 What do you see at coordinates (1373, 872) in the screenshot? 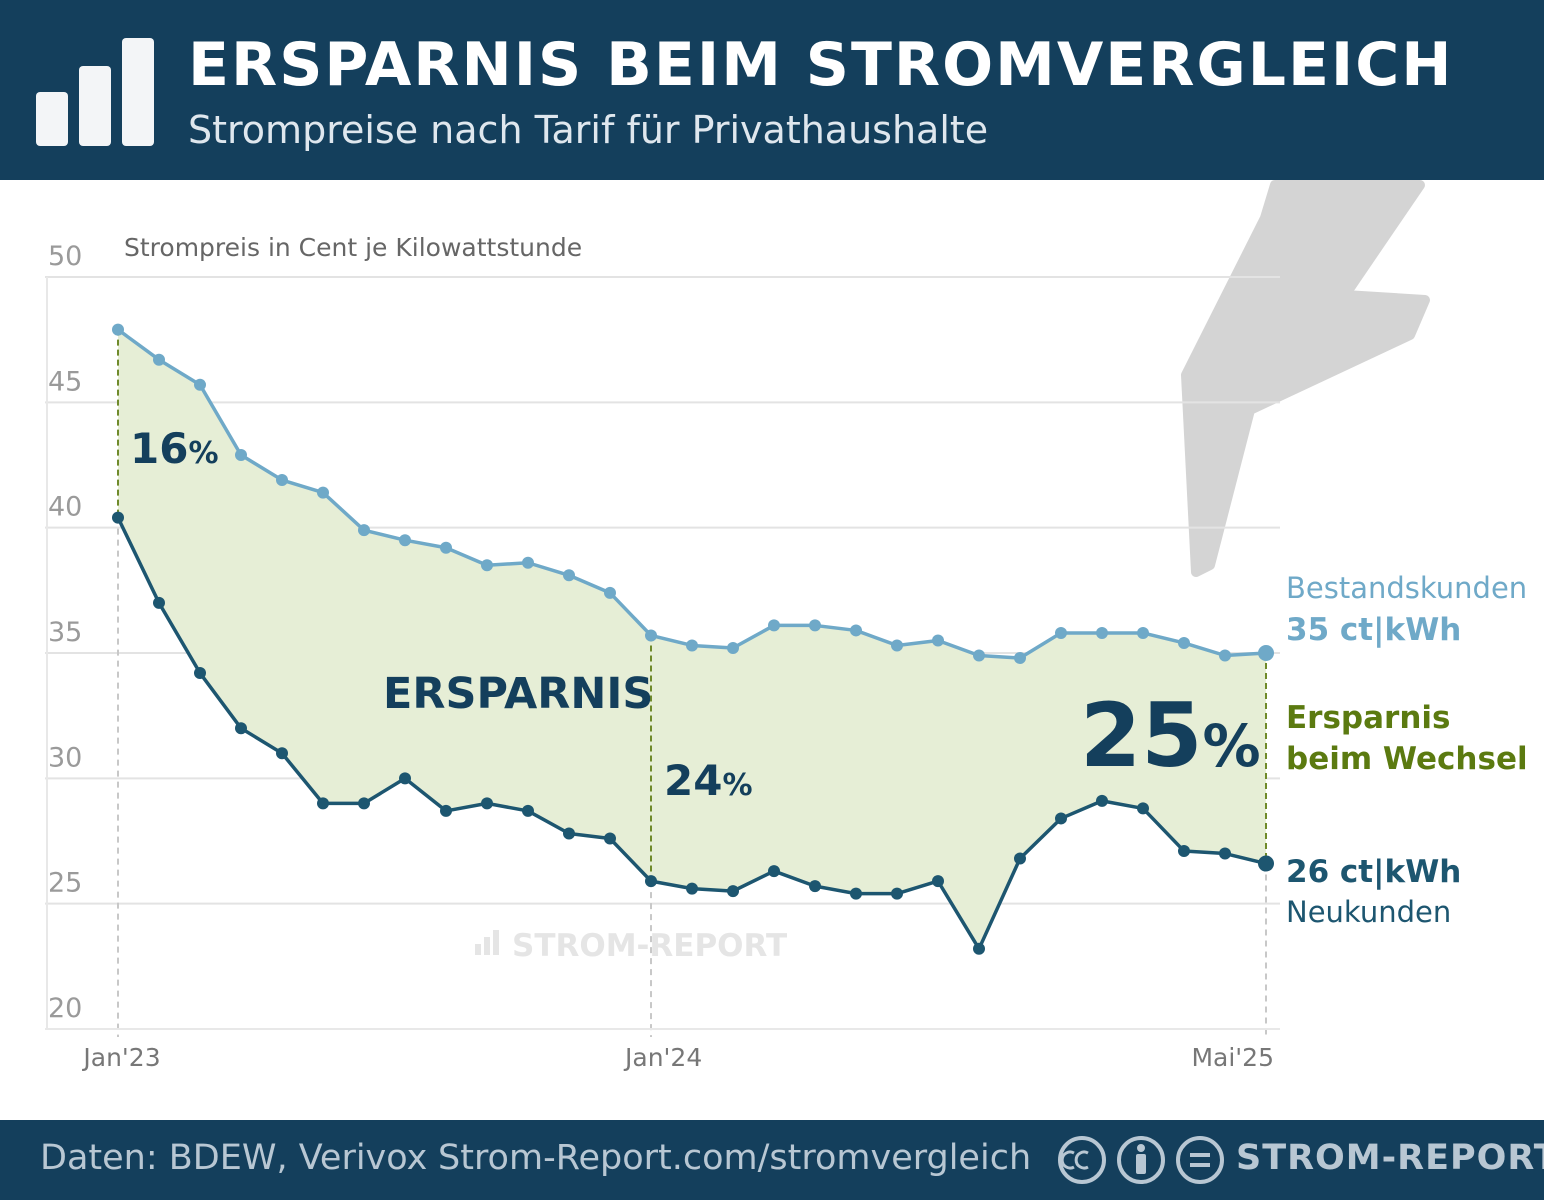
I see `new-customers-value: 26 ct|kWh` at bounding box center [1373, 872].